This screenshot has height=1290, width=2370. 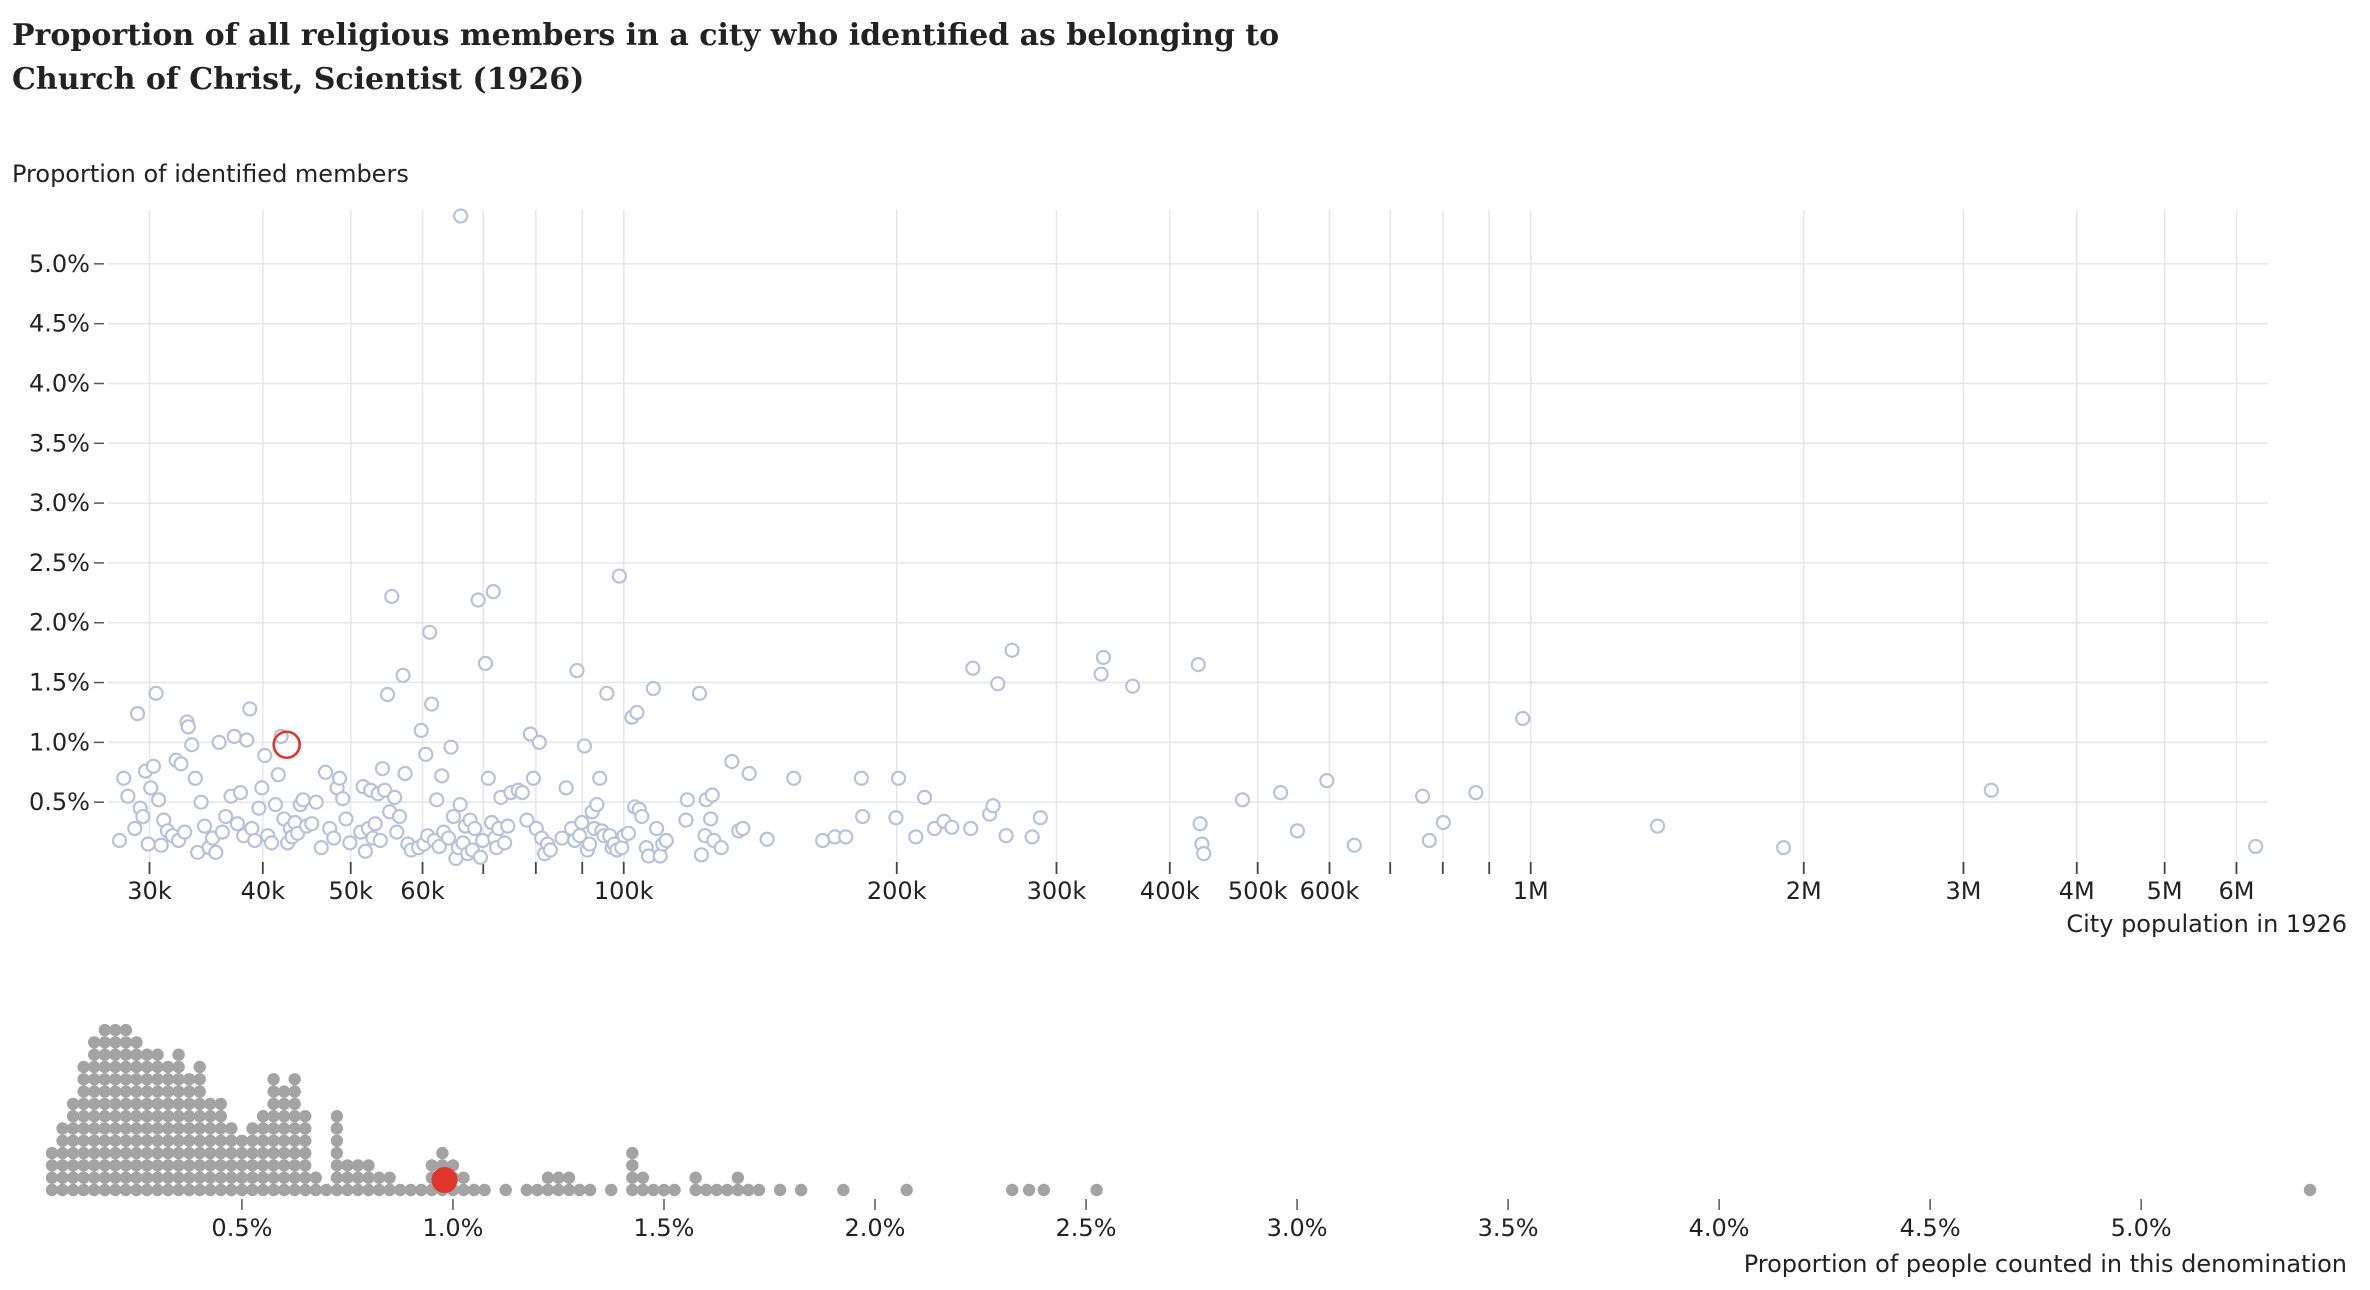 I want to click on dot-x-tick-label-1: 1.0%, so click(x=452, y=1228).